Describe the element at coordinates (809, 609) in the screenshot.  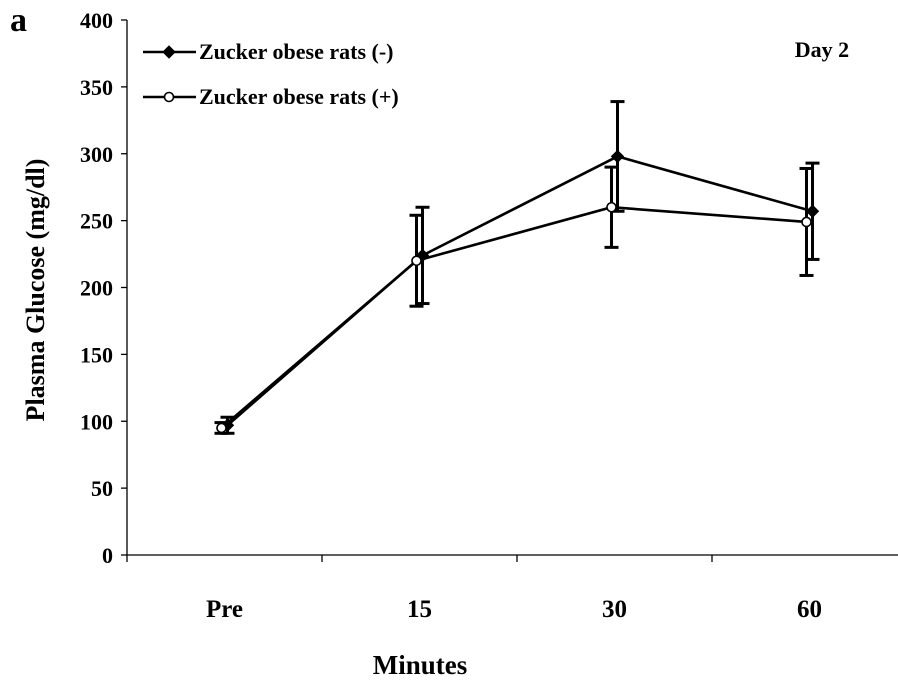
I see `x-tick-label: 60` at that location.